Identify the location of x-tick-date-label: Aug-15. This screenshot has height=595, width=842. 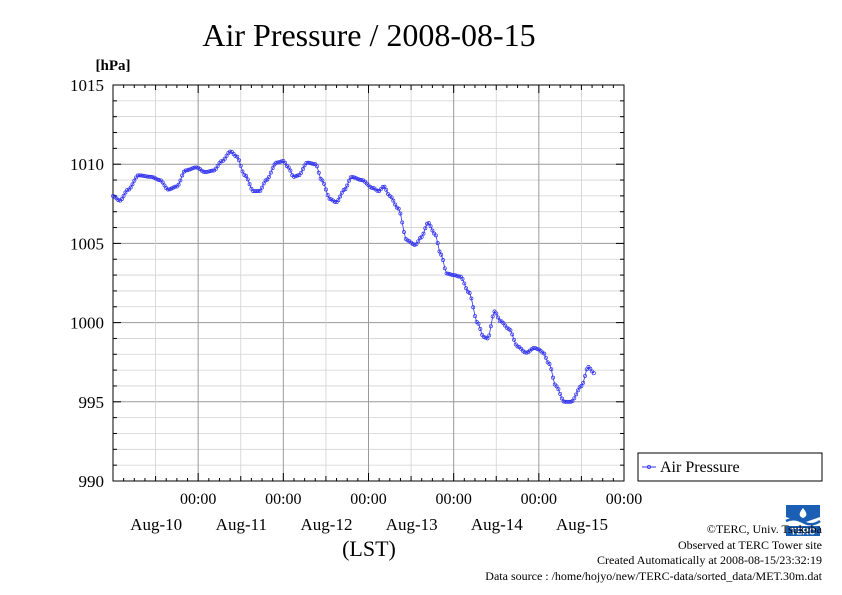
(582, 524).